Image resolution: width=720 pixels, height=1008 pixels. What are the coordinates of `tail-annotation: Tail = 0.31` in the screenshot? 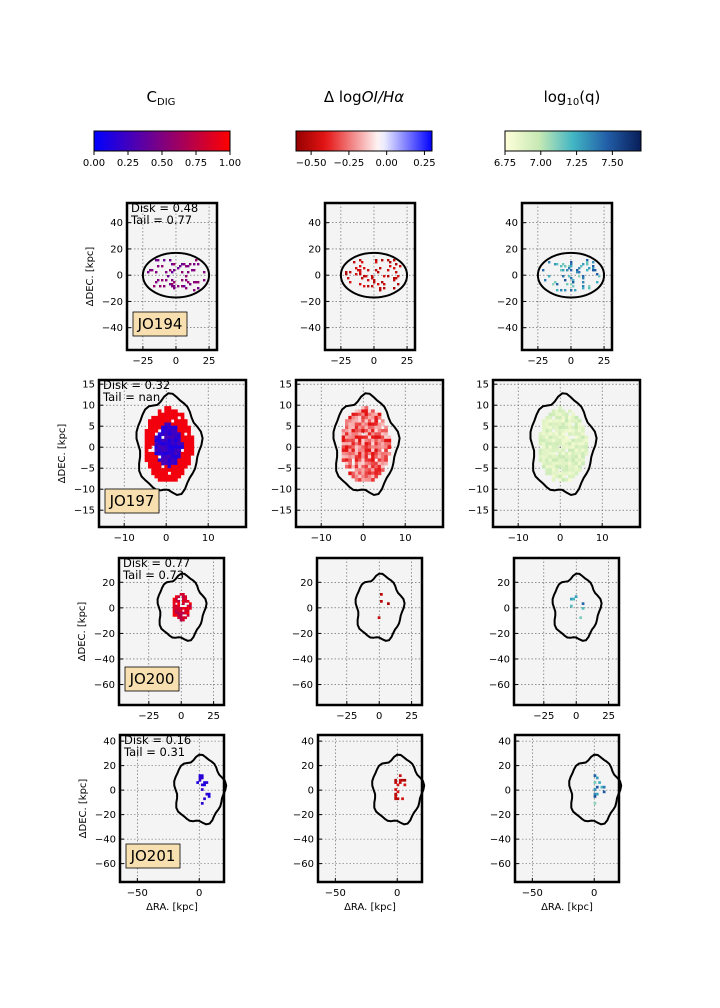 It's located at (154, 752).